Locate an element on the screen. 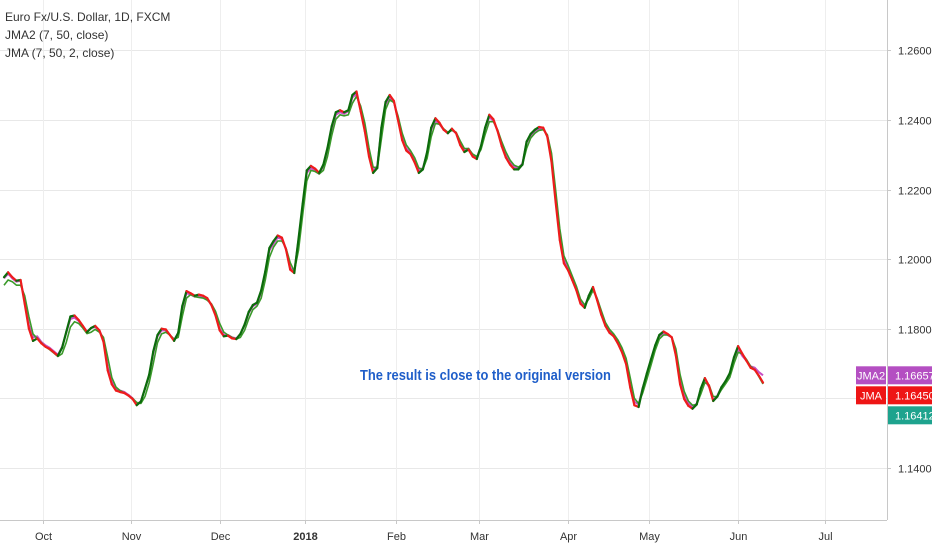 The image size is (932, 550). x-tick-label: Feb is located at coordinates (396, 537).